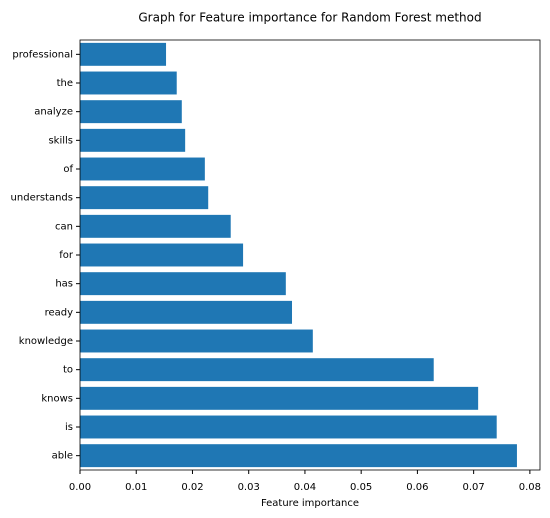 The image size is (550, 518). What do you see at coordinates (249, 487) in the screenshot?
I see `x-tick-label: 0.03` at bounding box center [249, 487].